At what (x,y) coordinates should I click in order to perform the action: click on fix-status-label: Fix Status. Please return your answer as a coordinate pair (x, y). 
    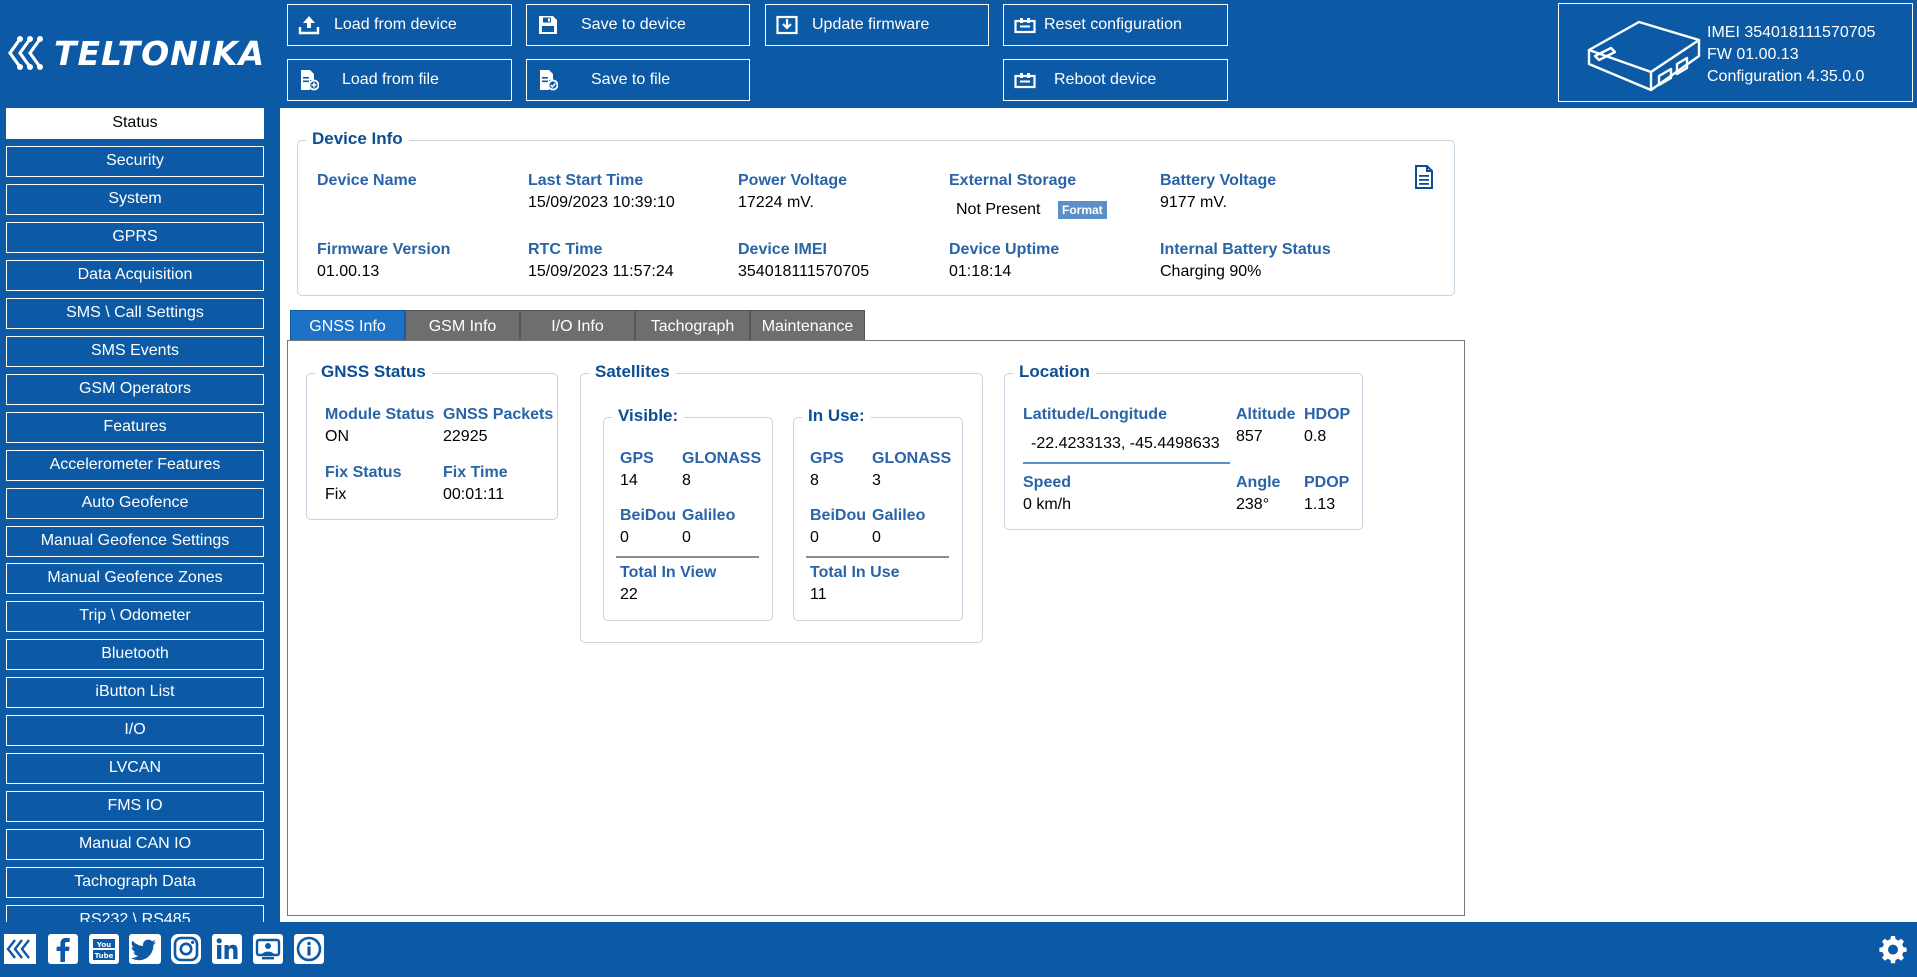
    Looking at the image, I should click on (363, 472).